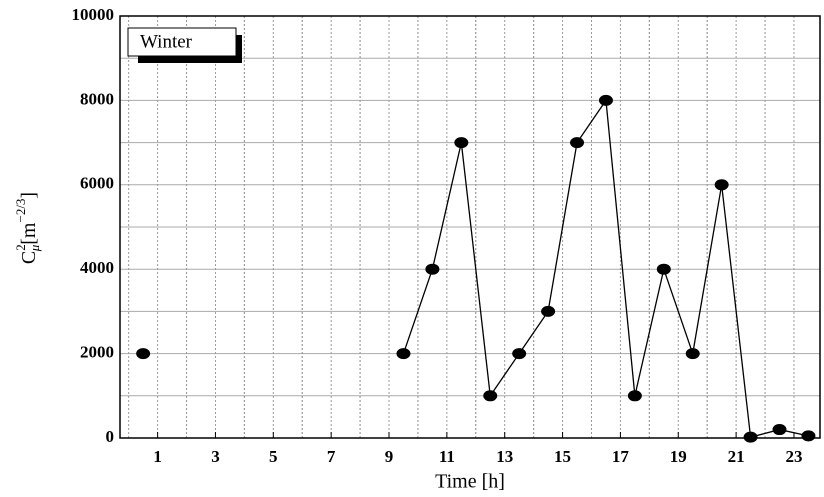 This screenshot has height=497, width=824. Describe the element at coordinates (20, 247) in the screenshot. I see `y-label-sup: 2` at that location.